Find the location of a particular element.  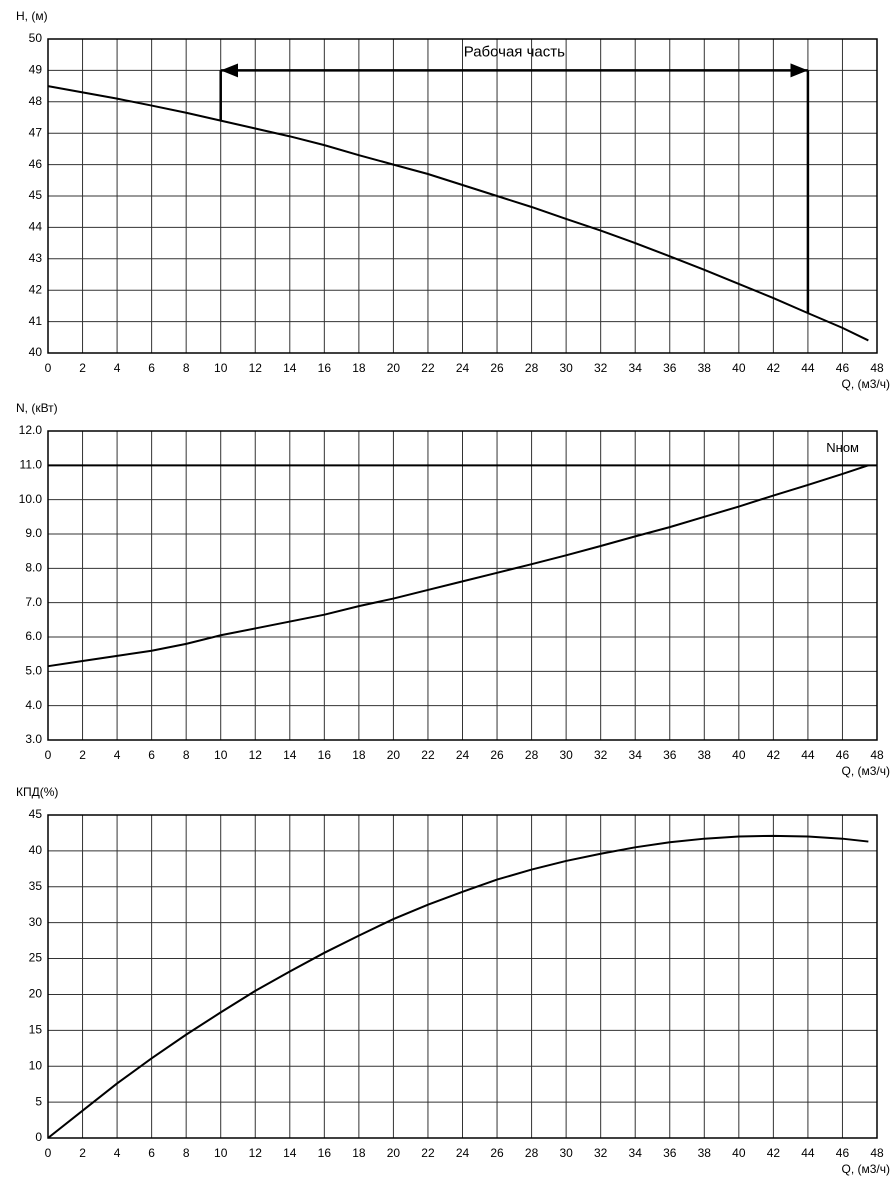

y-tick-label: 44 is located at coordinates (36, 227).